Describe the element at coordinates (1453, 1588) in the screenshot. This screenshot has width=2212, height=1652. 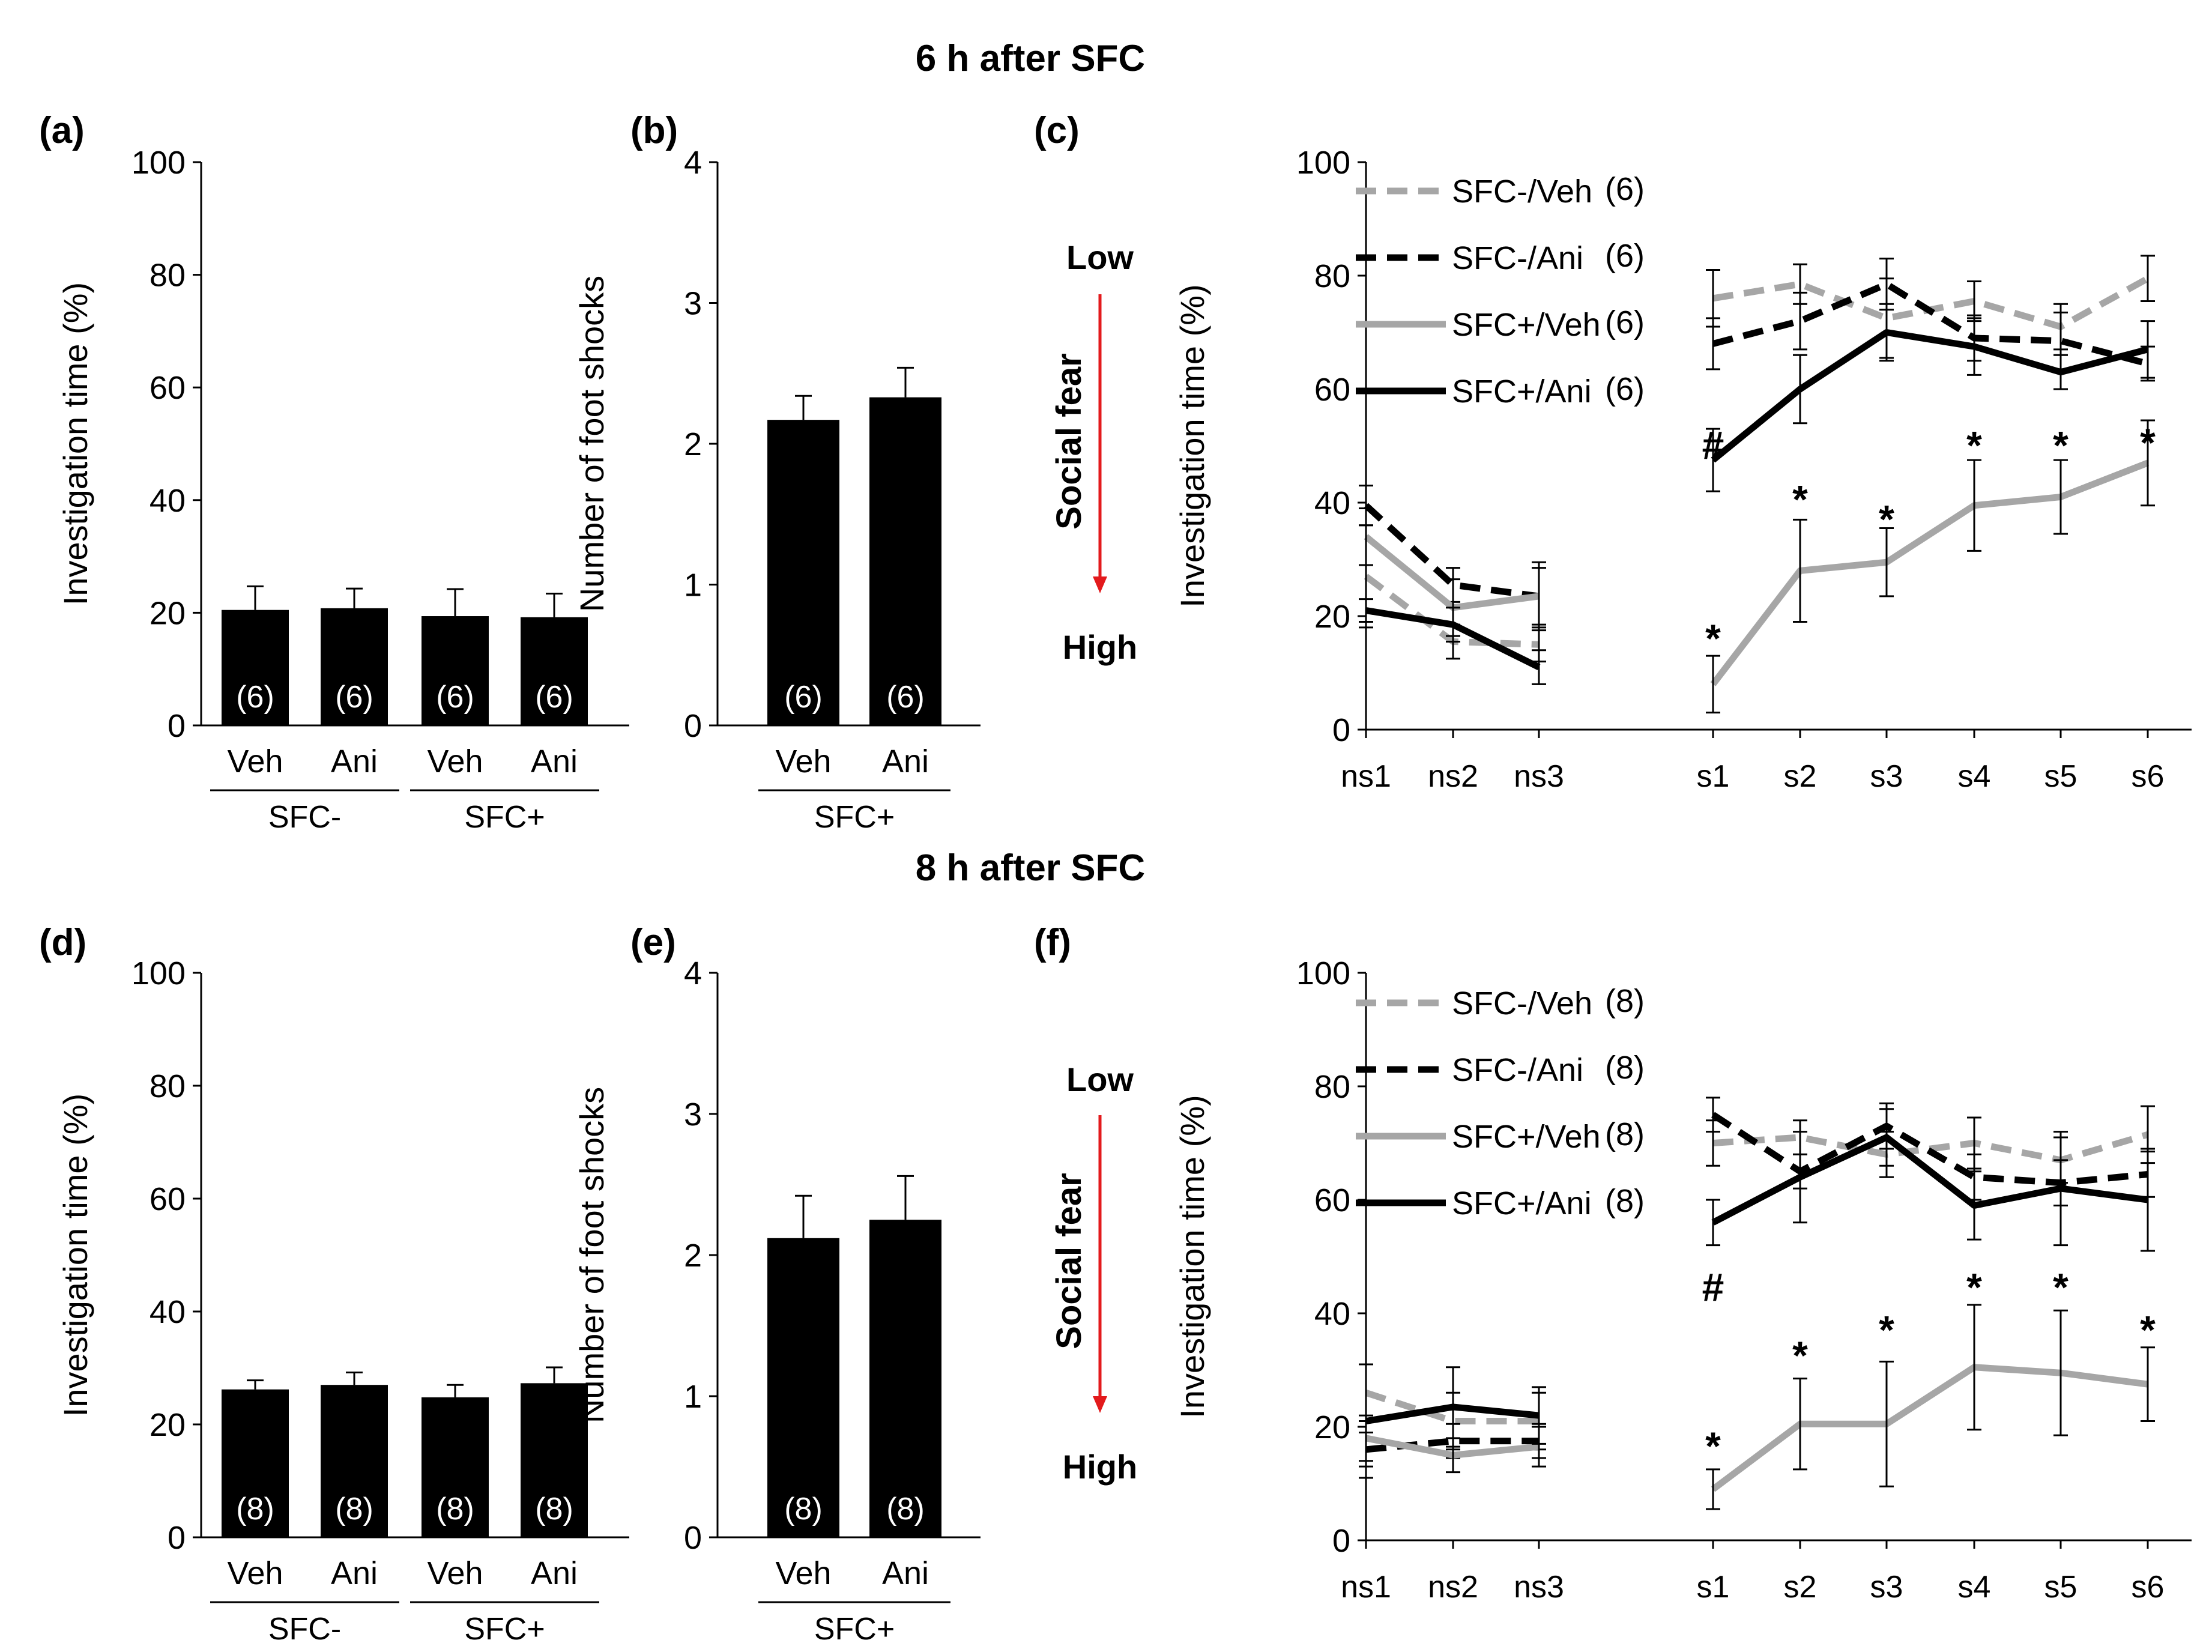
I see `x-tick-label: ns2` at that location.